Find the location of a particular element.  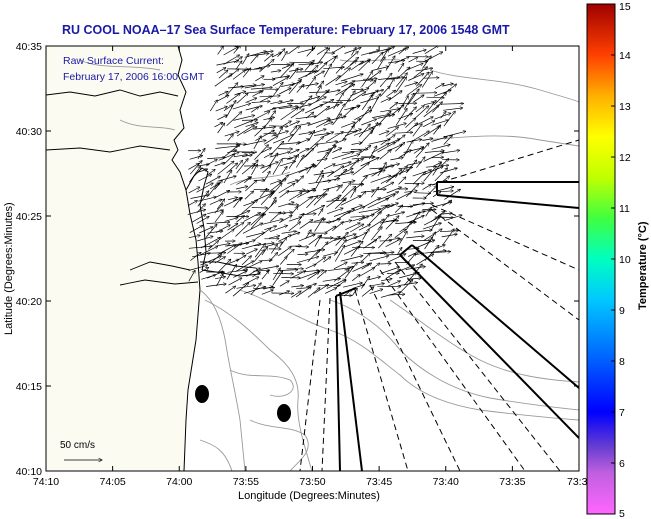

x-tick-label: 73:3 is located at coordinates (577, 482).